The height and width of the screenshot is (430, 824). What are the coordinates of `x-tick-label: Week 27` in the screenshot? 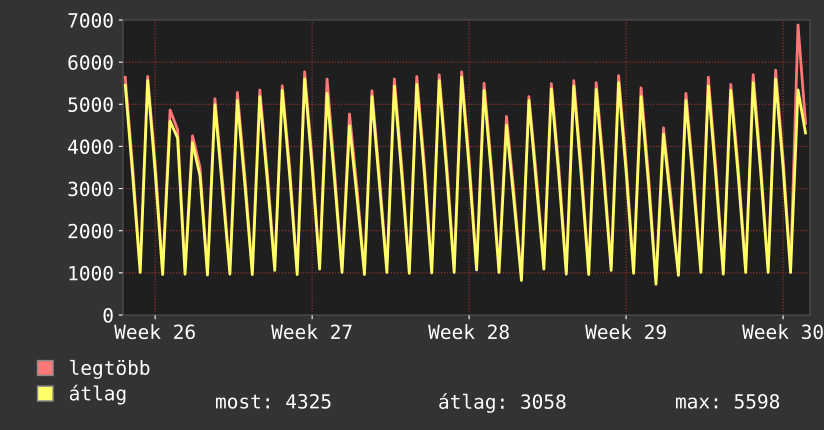 It's located at (311, 332).